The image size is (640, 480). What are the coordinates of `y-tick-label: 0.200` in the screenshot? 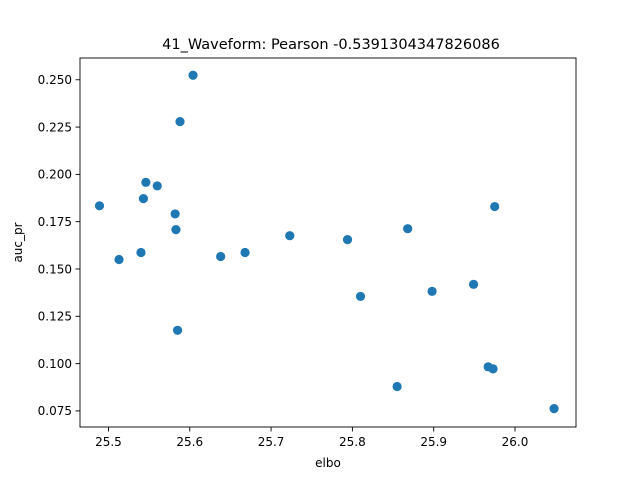 It's located at (55, 175).